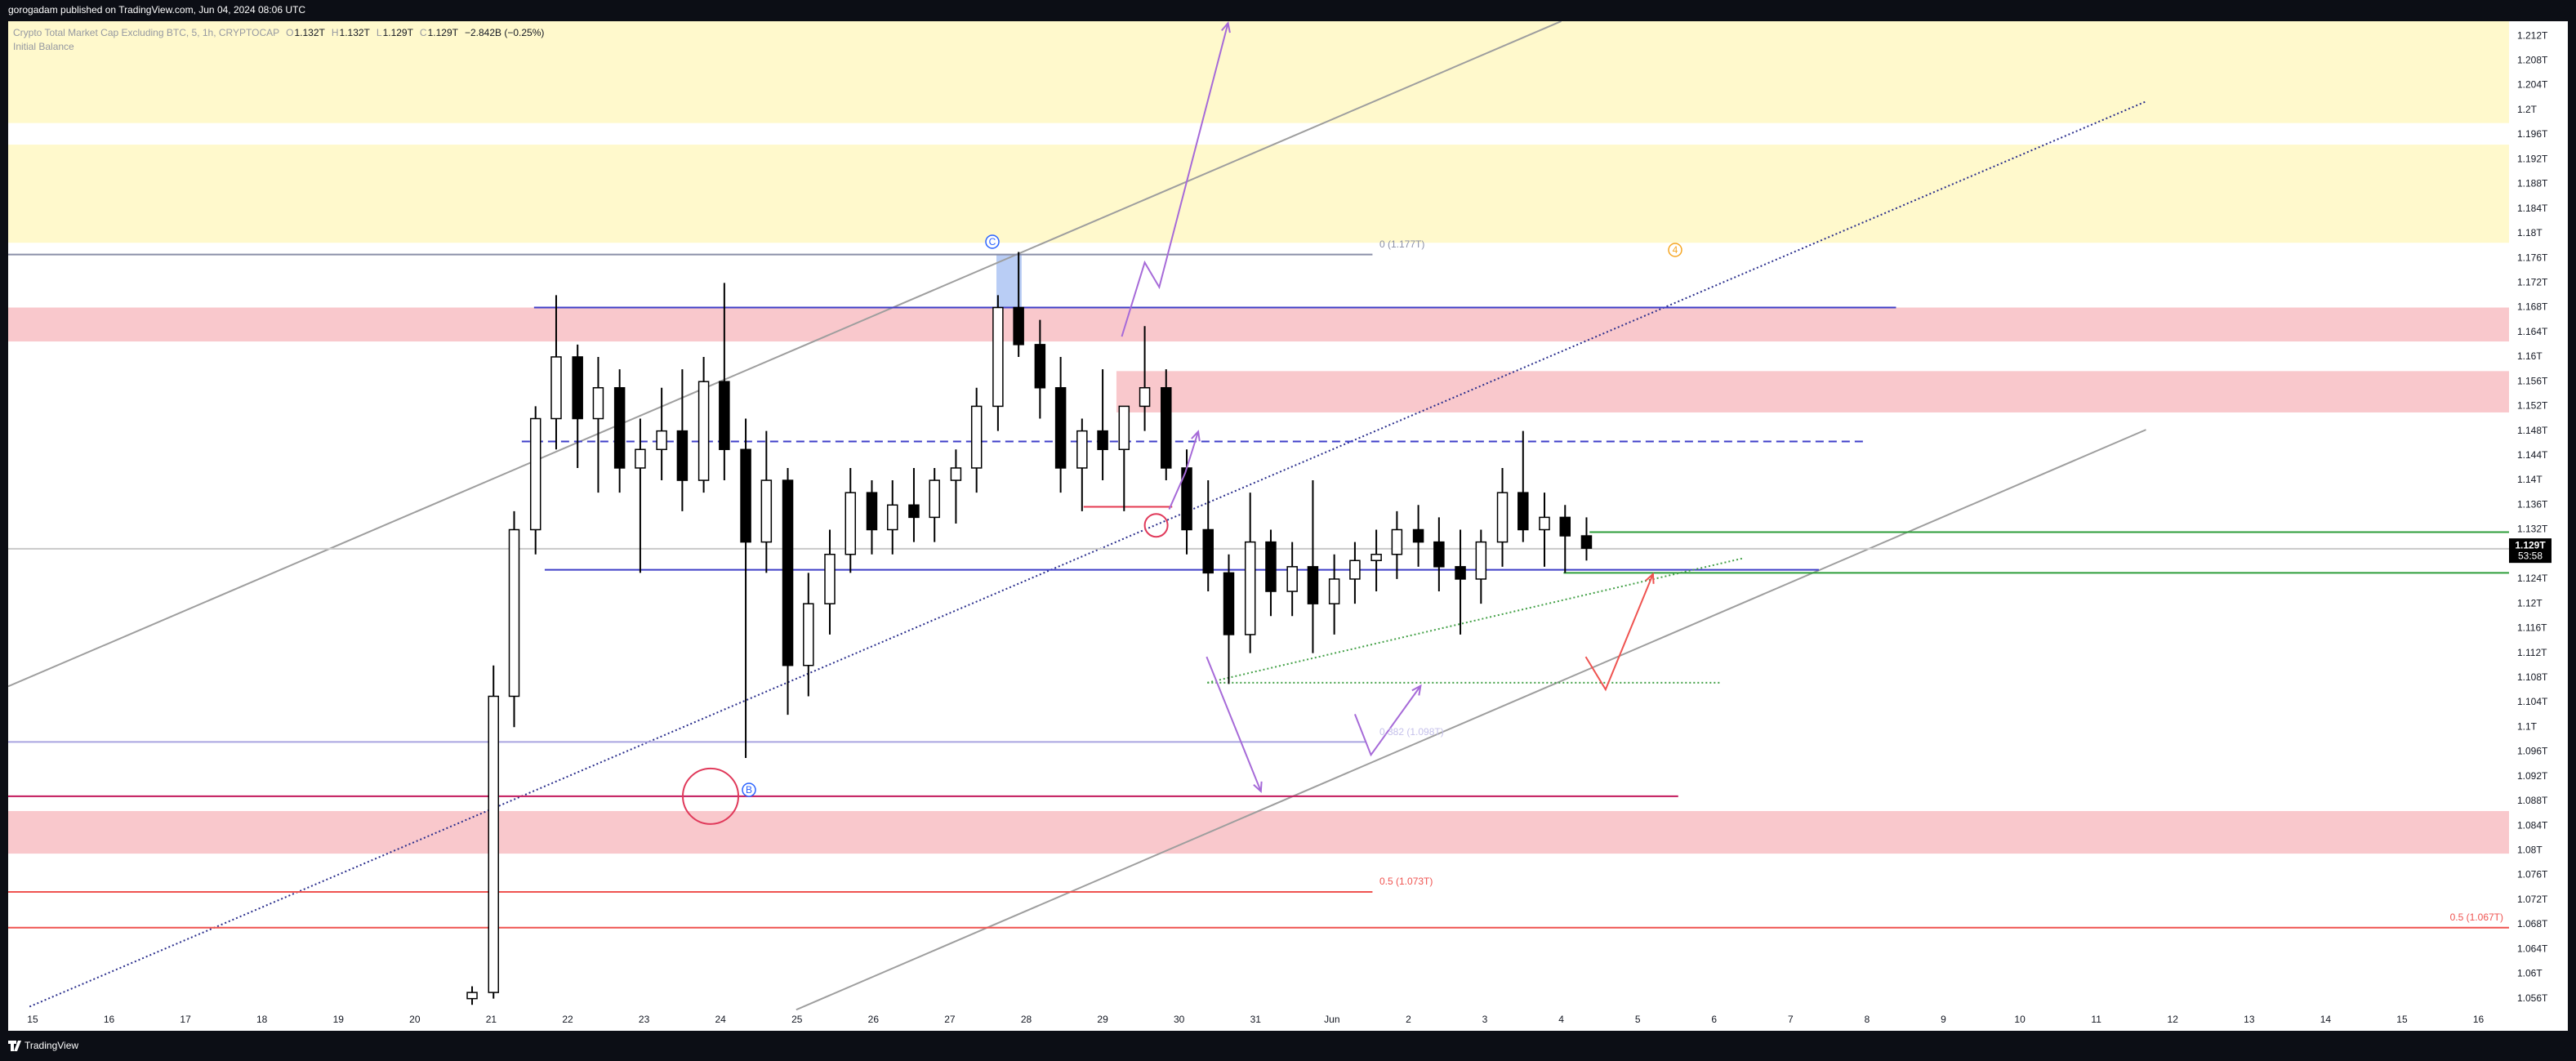 This screenshot has width=2576, height=1061. Describe the element at coordinates (43, 1045) in the screenshot. I see `footer: TradingView` at that location.